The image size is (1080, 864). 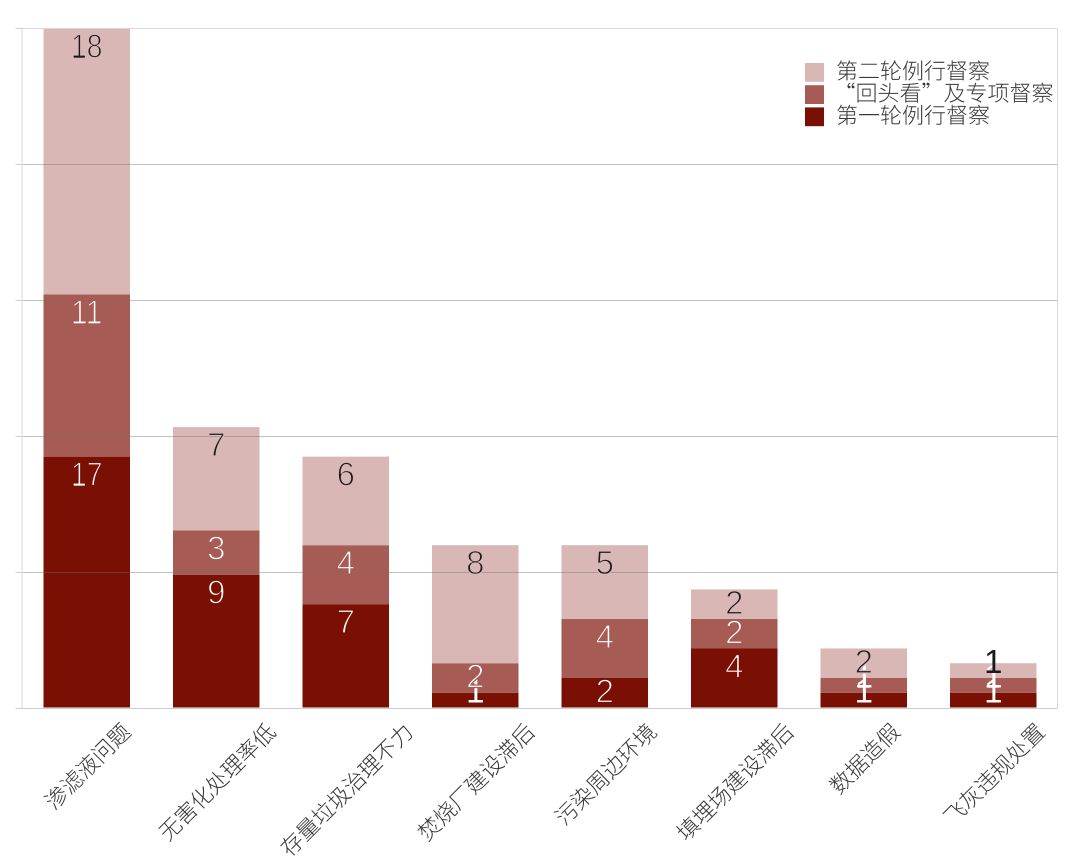 I want to click on svg-text: 11, so click(x=87, y=311).